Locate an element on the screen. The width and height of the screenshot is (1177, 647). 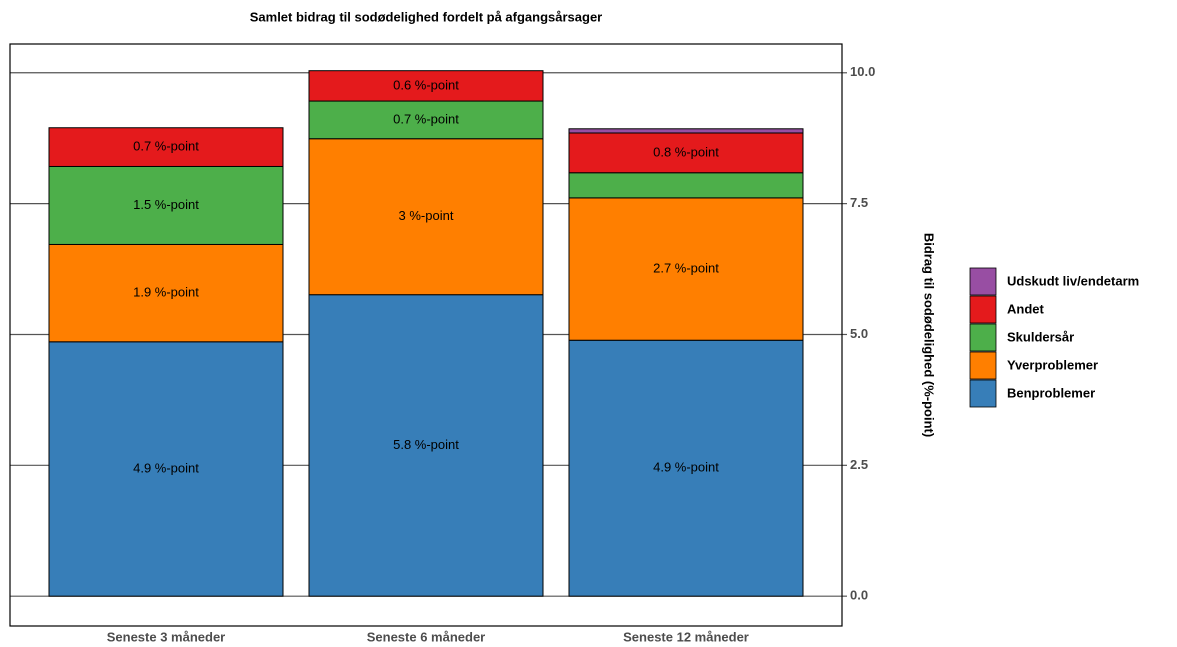
data-label: 3 %-point is located at coordinates (426, 215).